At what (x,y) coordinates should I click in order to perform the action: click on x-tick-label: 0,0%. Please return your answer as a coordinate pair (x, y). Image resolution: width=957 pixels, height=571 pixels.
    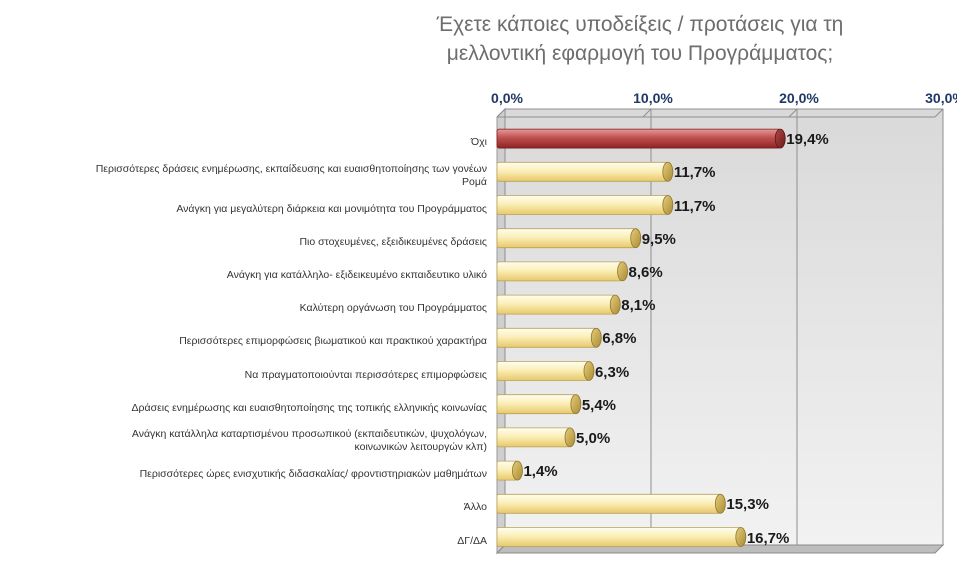
    Looking at the image, I should click on (507, 98).